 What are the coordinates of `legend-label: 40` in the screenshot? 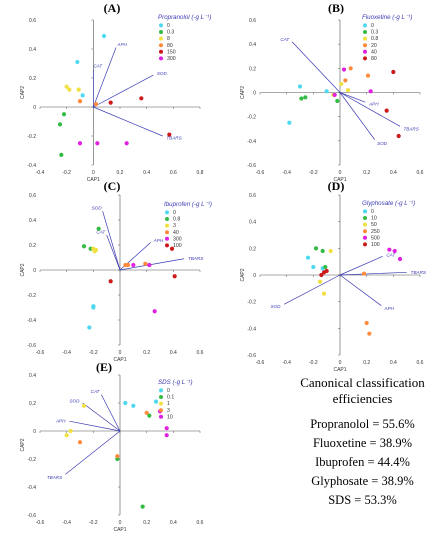 It's located at (374, 52).